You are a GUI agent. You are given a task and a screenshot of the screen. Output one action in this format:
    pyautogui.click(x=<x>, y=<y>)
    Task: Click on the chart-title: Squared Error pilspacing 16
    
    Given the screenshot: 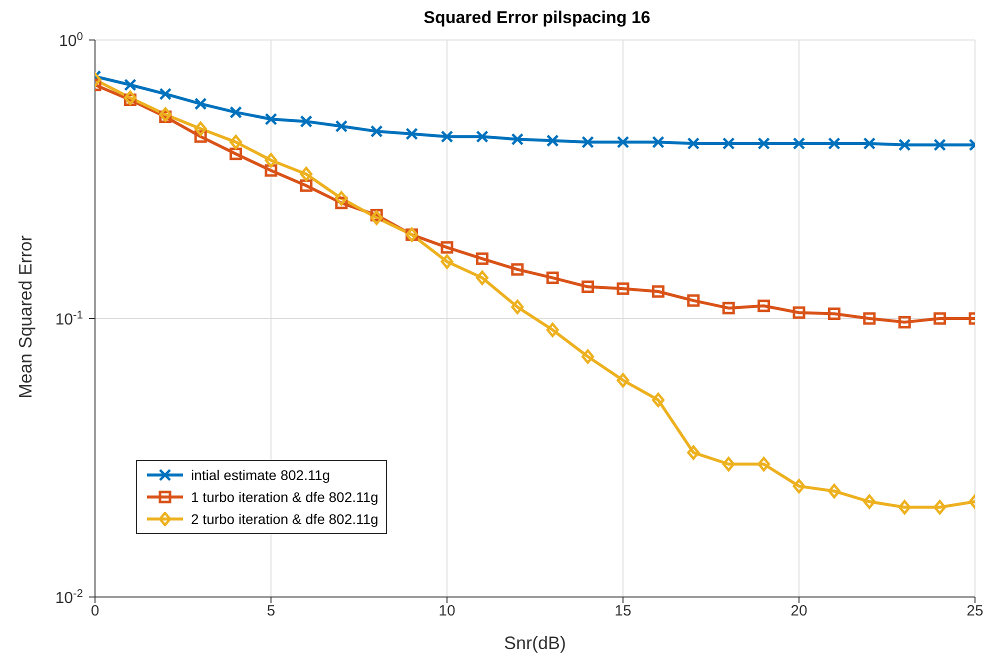 What is the action you would take?
    pyautogui.click(x=537, y=17)
    